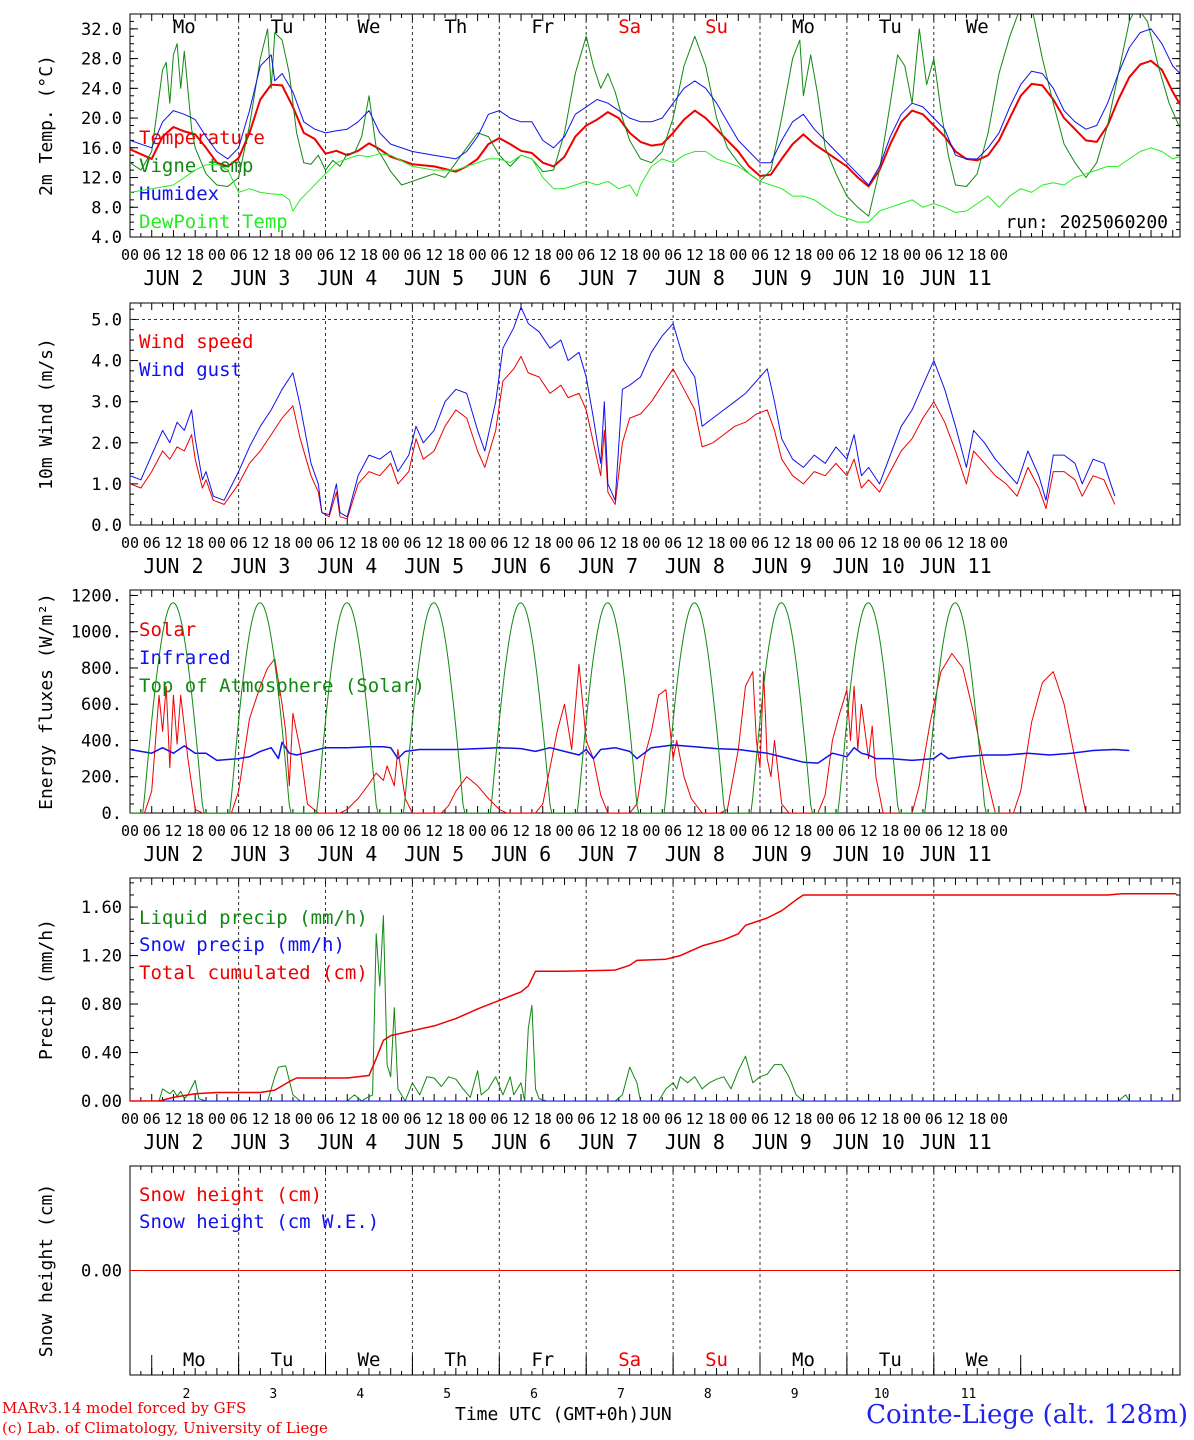  I want to click on y-axis-label: Energy fluxes (W/m²), so click(46, 701).